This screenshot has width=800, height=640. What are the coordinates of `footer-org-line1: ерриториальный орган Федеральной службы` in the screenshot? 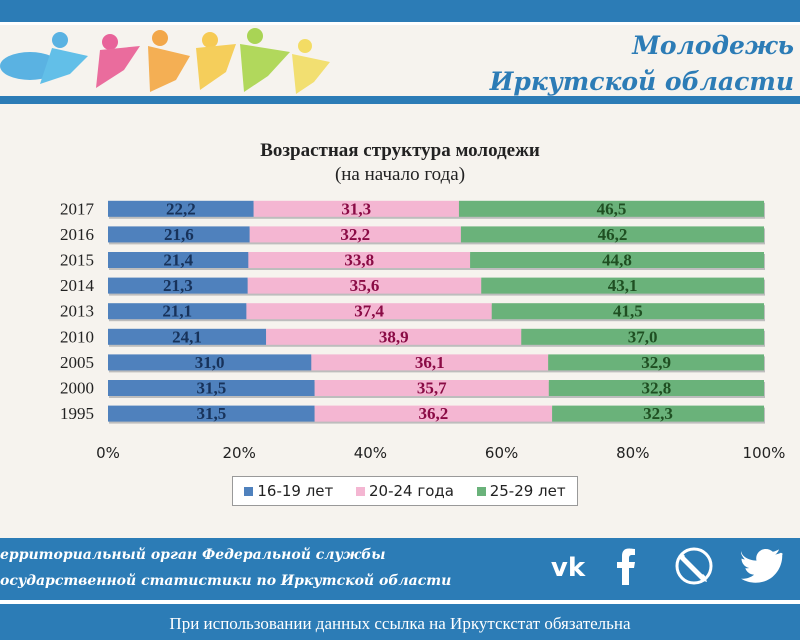 It's located at (193, 555).